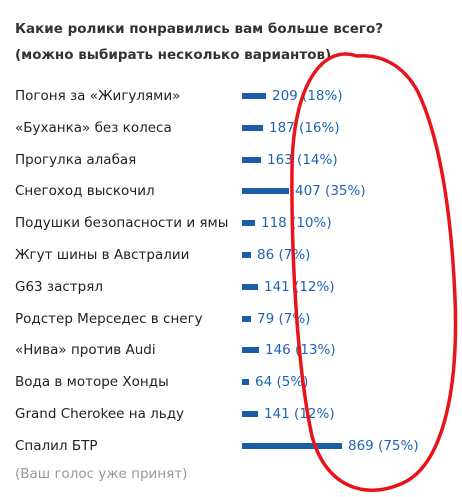 The image size is (462, 497). I want to click on poll-option-value: 79 (7%), so click(284, 318).